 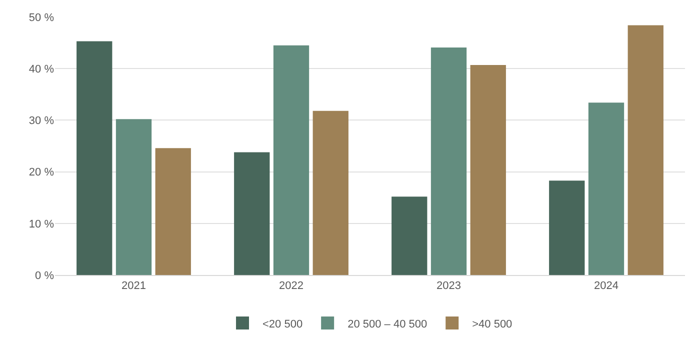 What do you see at coordinates (492, 324) in the screenshot?
I see `legend-label: >40 500` at bounding box center [492, 324].